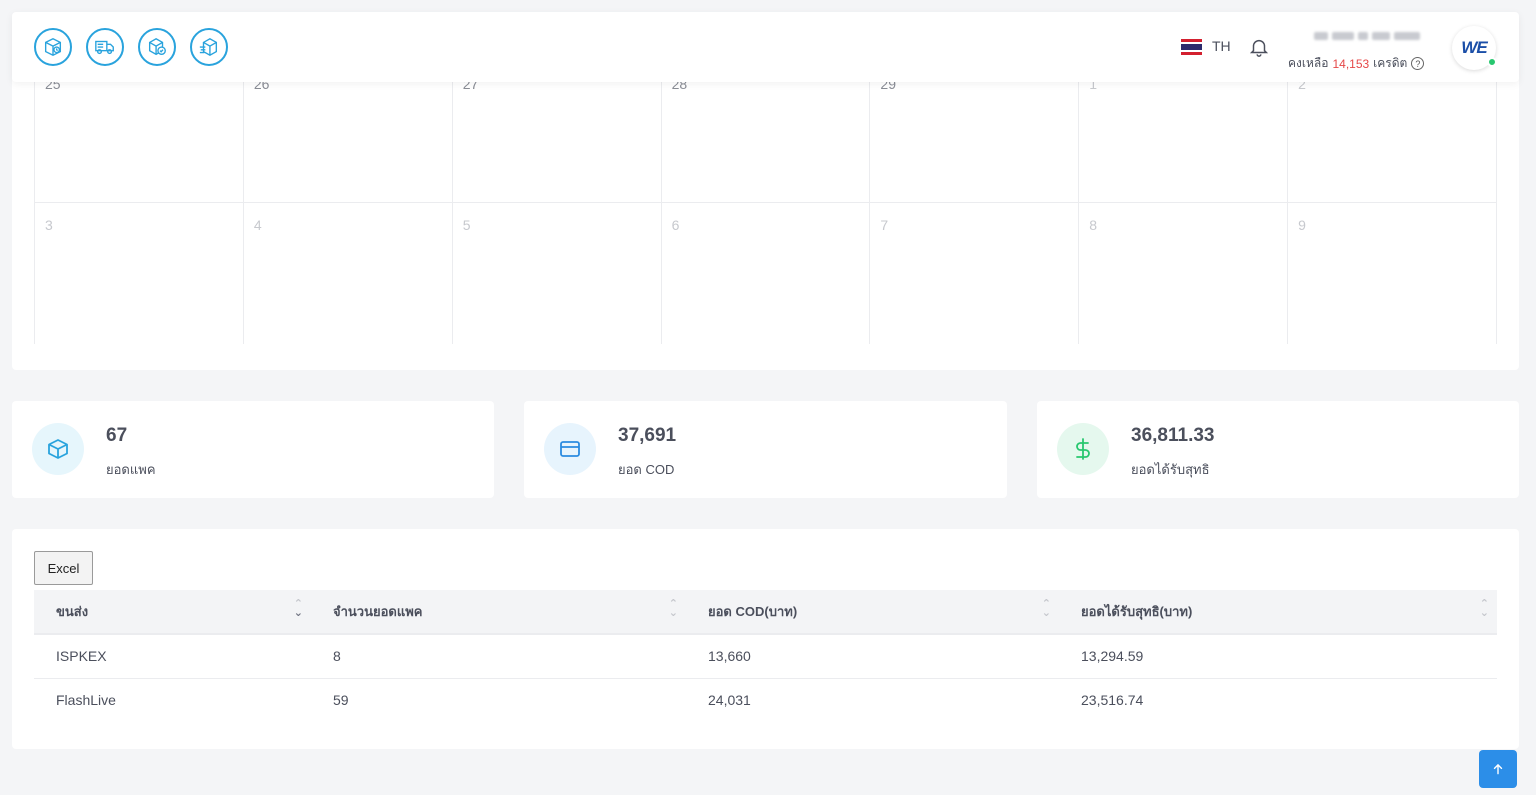 The width and height of the screenshot is (1536, 795). I want to click on calendar-day-cell: 27, so click(557, 132).